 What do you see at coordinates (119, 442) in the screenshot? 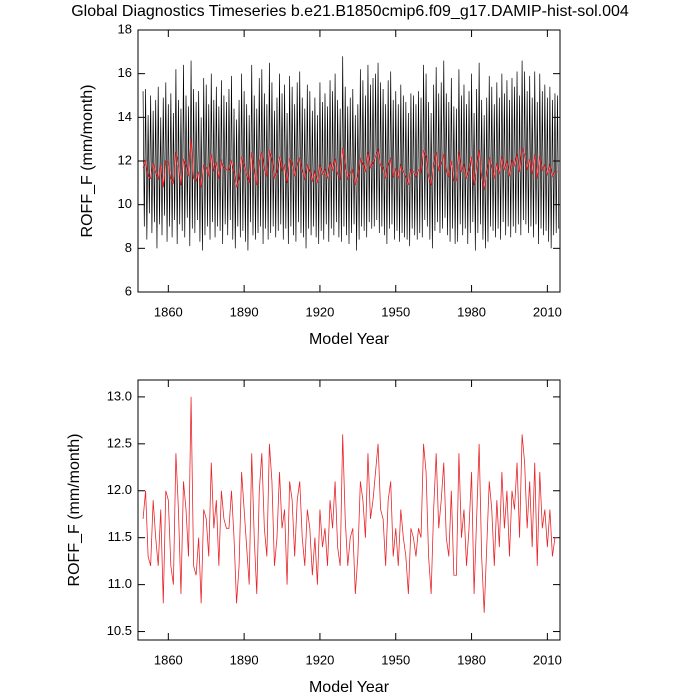
I see `y-tick-label: 12.5` at bounding box center [119, 442].